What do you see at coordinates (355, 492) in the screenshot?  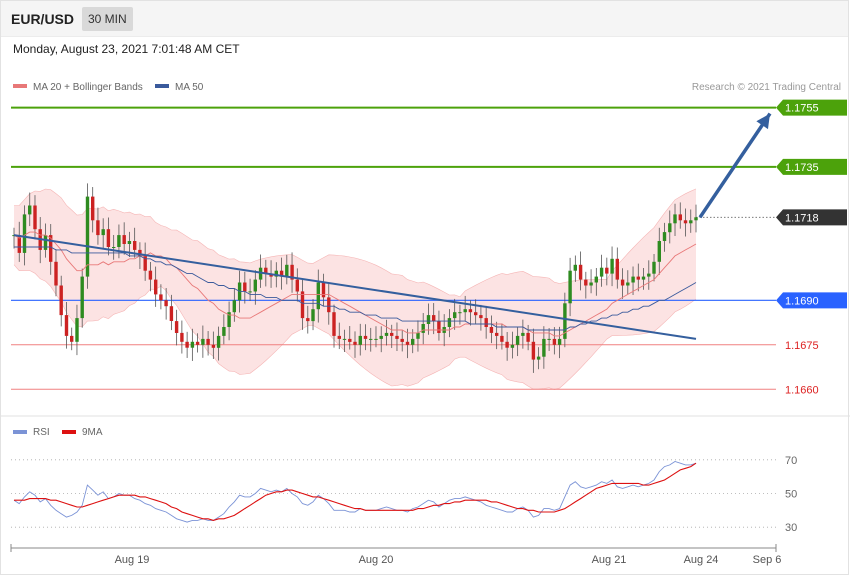 I see `rsi-line` at bounding box center [355, 492].